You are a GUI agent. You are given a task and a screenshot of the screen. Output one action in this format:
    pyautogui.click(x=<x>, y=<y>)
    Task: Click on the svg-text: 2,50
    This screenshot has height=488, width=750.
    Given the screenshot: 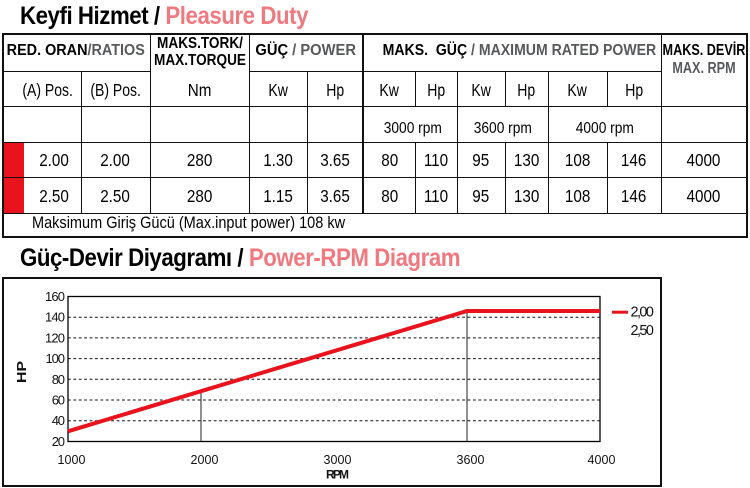 What is the action you would take?
    pyautogui.click(x=642, y=331)
    